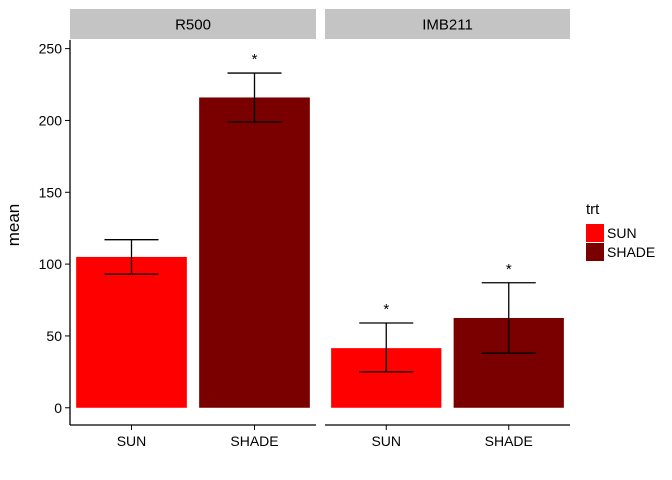 This screenshot has width=672, height=480. I want to click on y-tick-label: 200, so click(51, 120).